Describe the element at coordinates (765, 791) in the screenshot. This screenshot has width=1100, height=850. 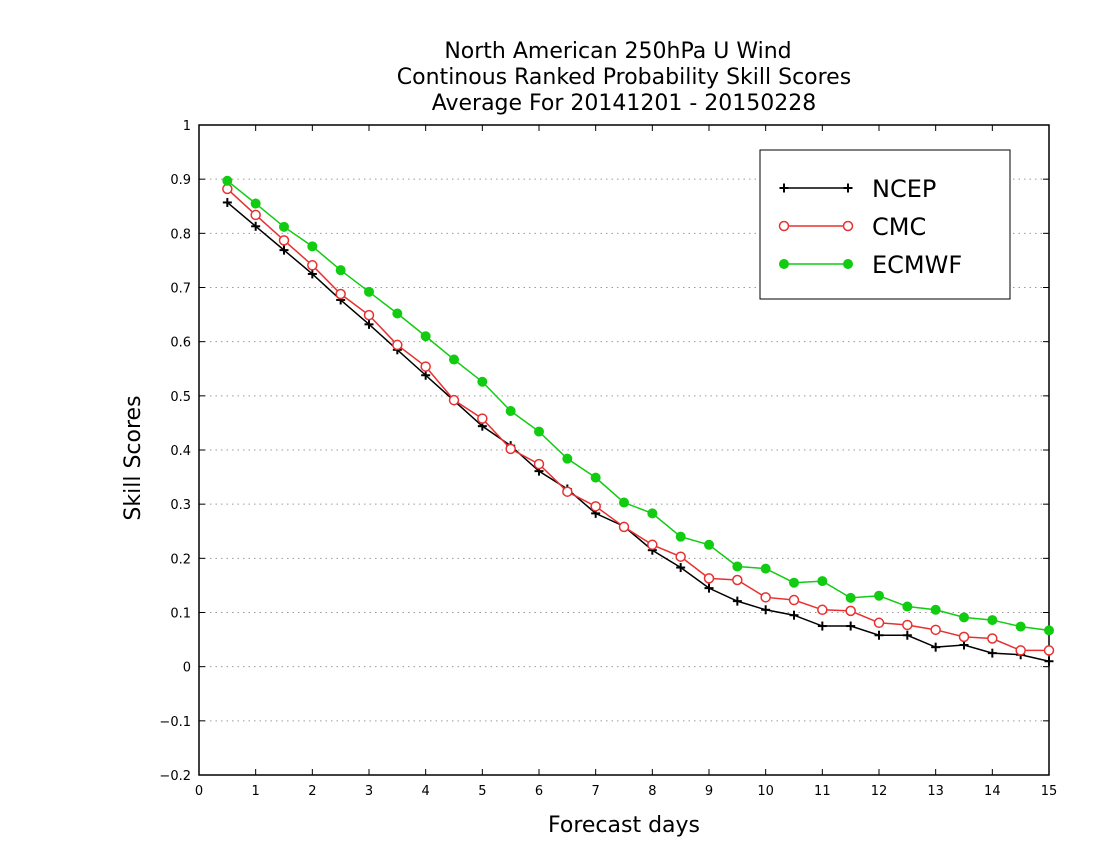
I see `x-tick-label: 10` at that location.